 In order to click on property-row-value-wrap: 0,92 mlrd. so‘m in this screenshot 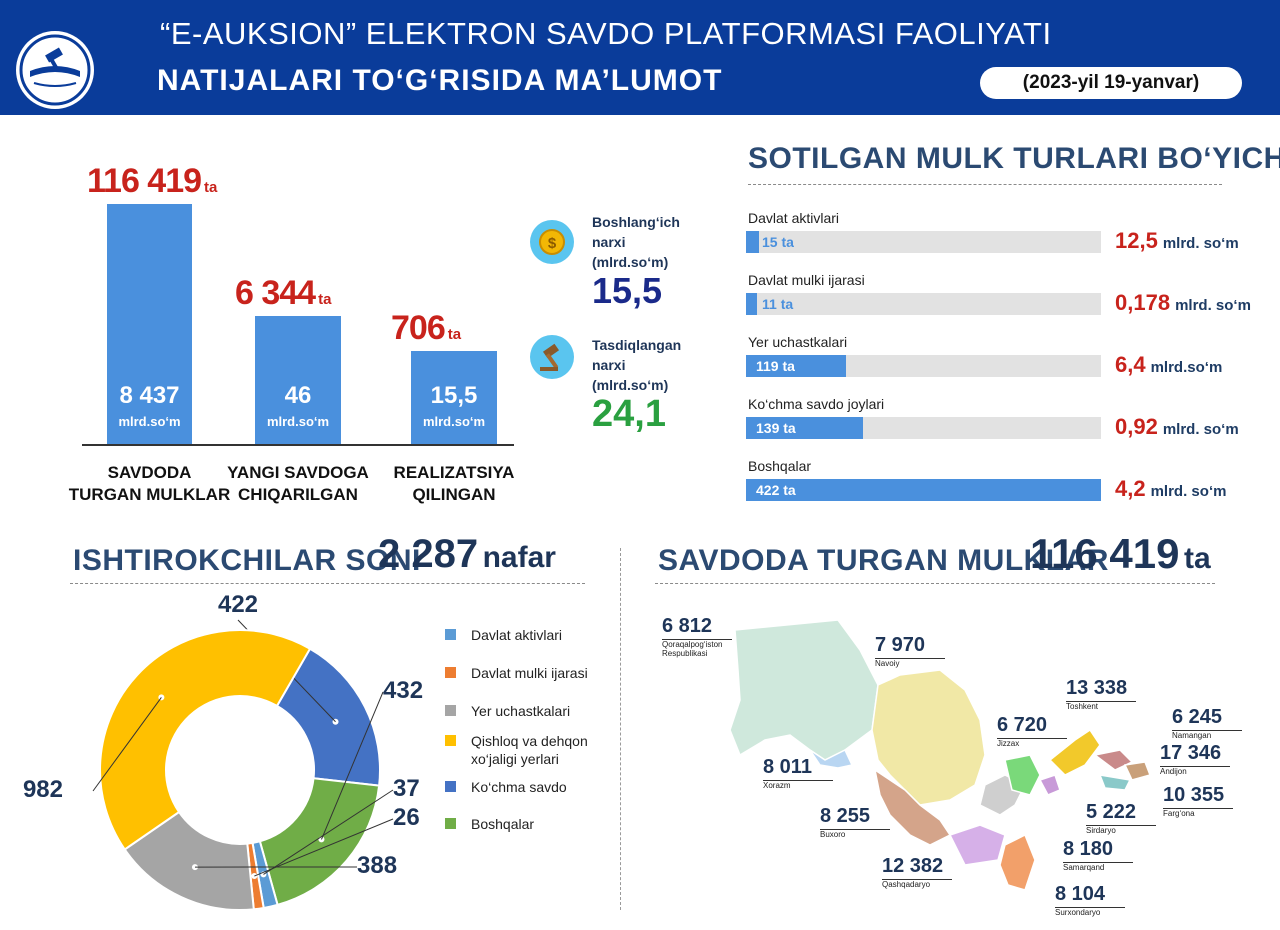, I will do `click(1177, 427)`.